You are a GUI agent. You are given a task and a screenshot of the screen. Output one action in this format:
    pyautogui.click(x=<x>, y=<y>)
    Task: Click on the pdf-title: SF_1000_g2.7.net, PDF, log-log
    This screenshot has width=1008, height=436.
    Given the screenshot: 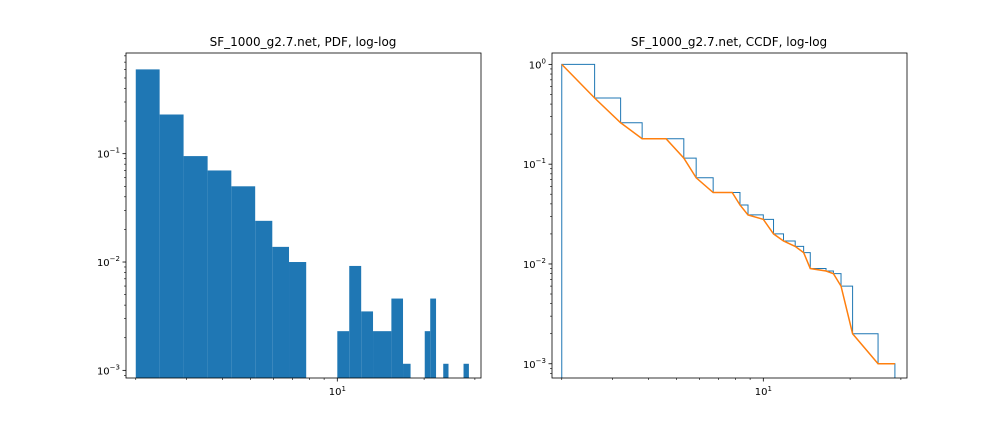 What is the action you would take?
    pyautogui.click(x=303, y=42)
    